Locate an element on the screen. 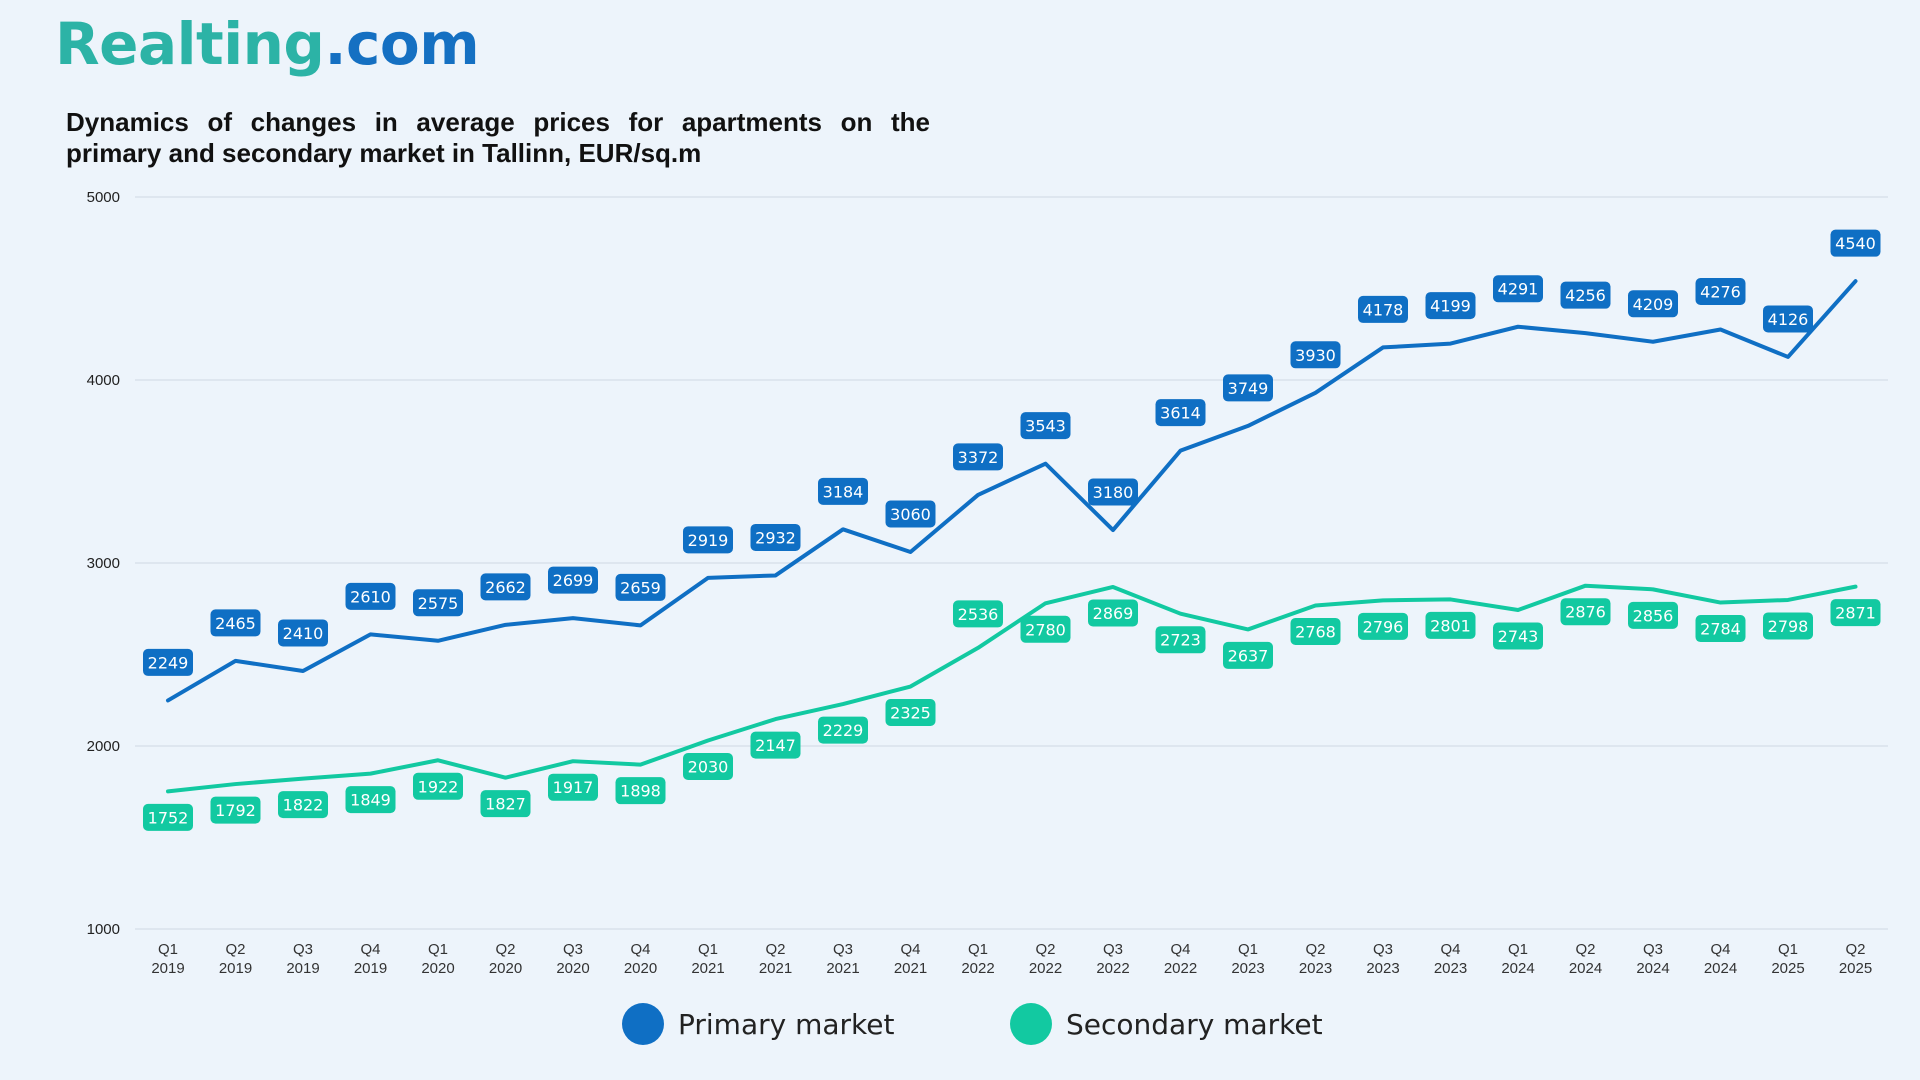  logo-text-realting: Realting is located at coordinates (190, 44).